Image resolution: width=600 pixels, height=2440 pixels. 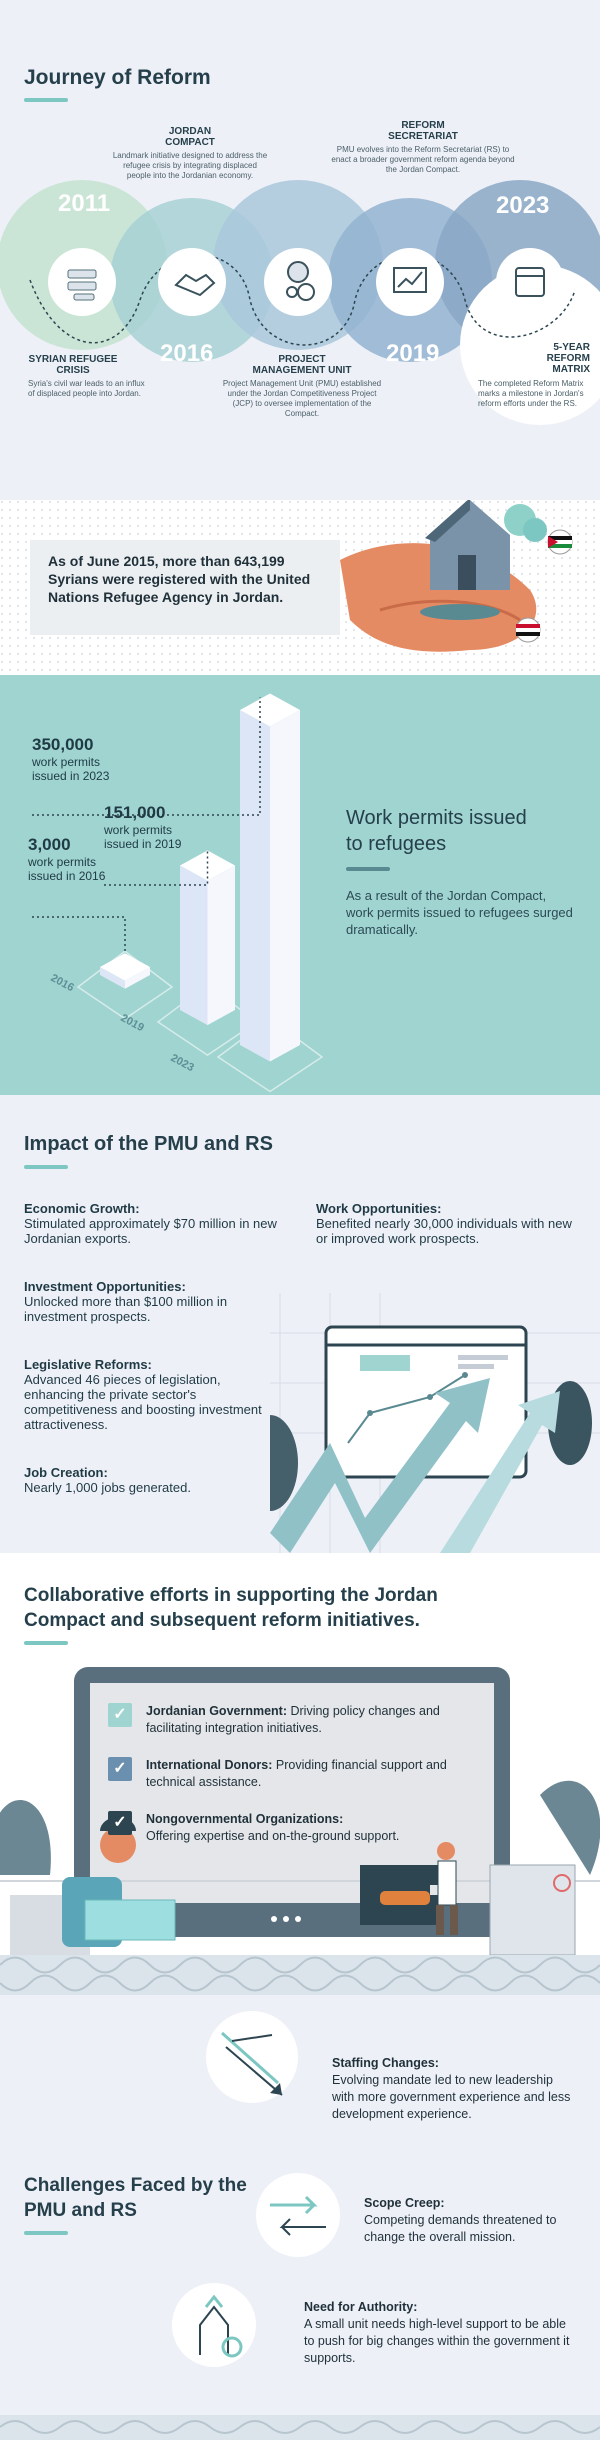 What do you see at coordinates (207, 865) in the screenshot?
I see `bar-2019-top` at bounding box center [207, 865].